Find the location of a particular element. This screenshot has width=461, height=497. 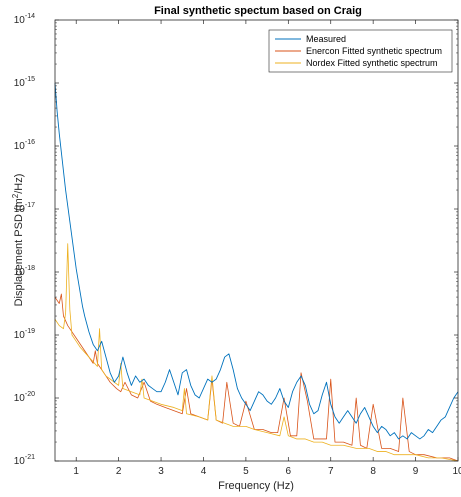

legend-label: Nordex Fitted synthetic spectrum is located at coordinates (372, 63).